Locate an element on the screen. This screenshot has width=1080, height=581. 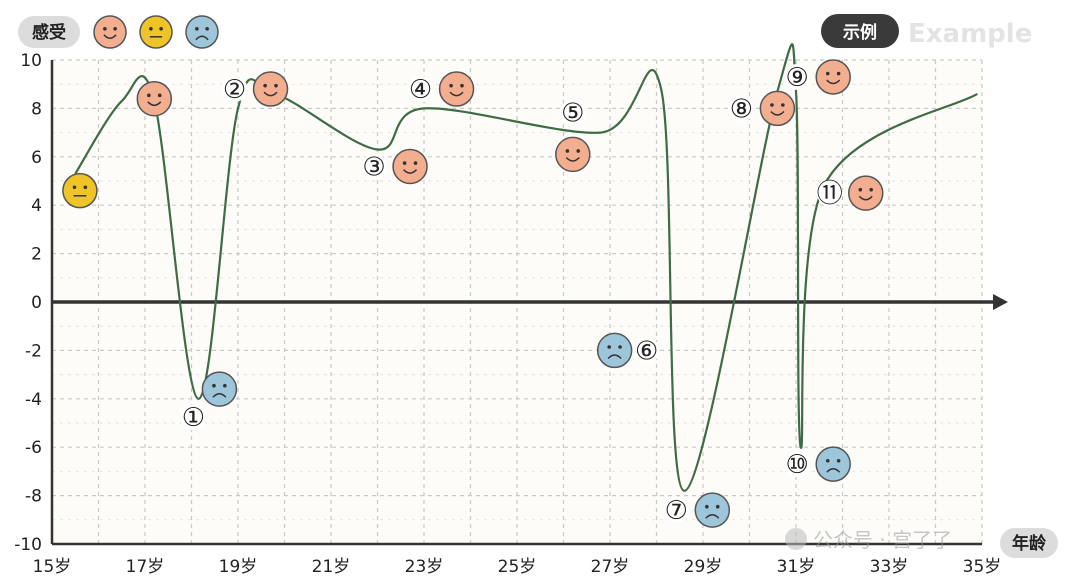
x-axis-title: 年龄 is located at coordinates (1029, 543).